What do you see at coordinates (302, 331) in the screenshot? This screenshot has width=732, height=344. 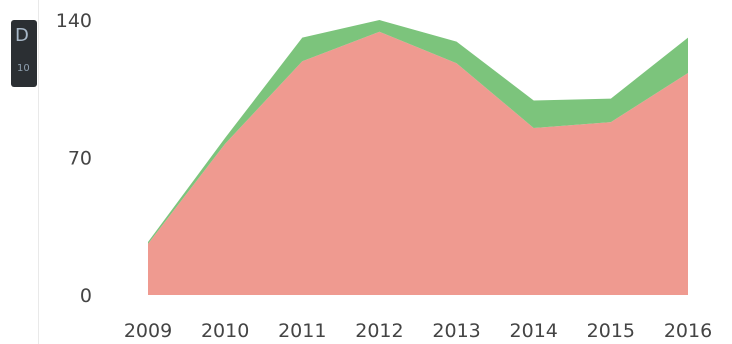 I see `x-tick-label: 2011` at bounding box center [302, 331].